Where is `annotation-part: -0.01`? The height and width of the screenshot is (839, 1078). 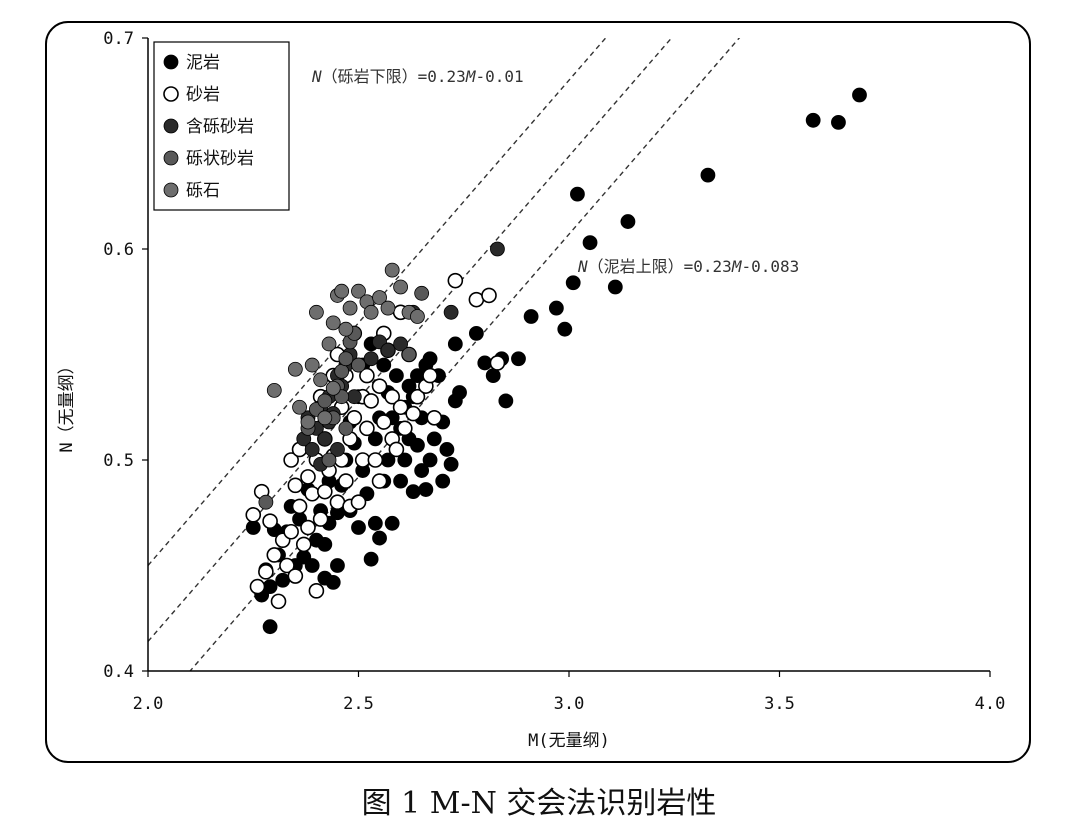
annotation-part: -0.01 is located at coordinates (499, 76).